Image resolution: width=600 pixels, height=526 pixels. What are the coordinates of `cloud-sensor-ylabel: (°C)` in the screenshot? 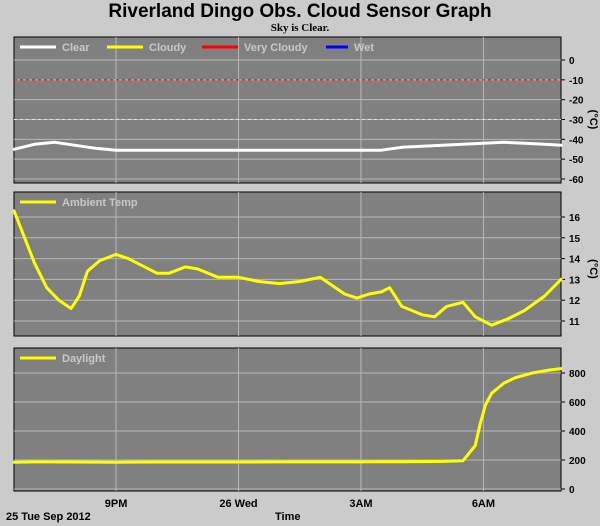 It's located at (593, 120).